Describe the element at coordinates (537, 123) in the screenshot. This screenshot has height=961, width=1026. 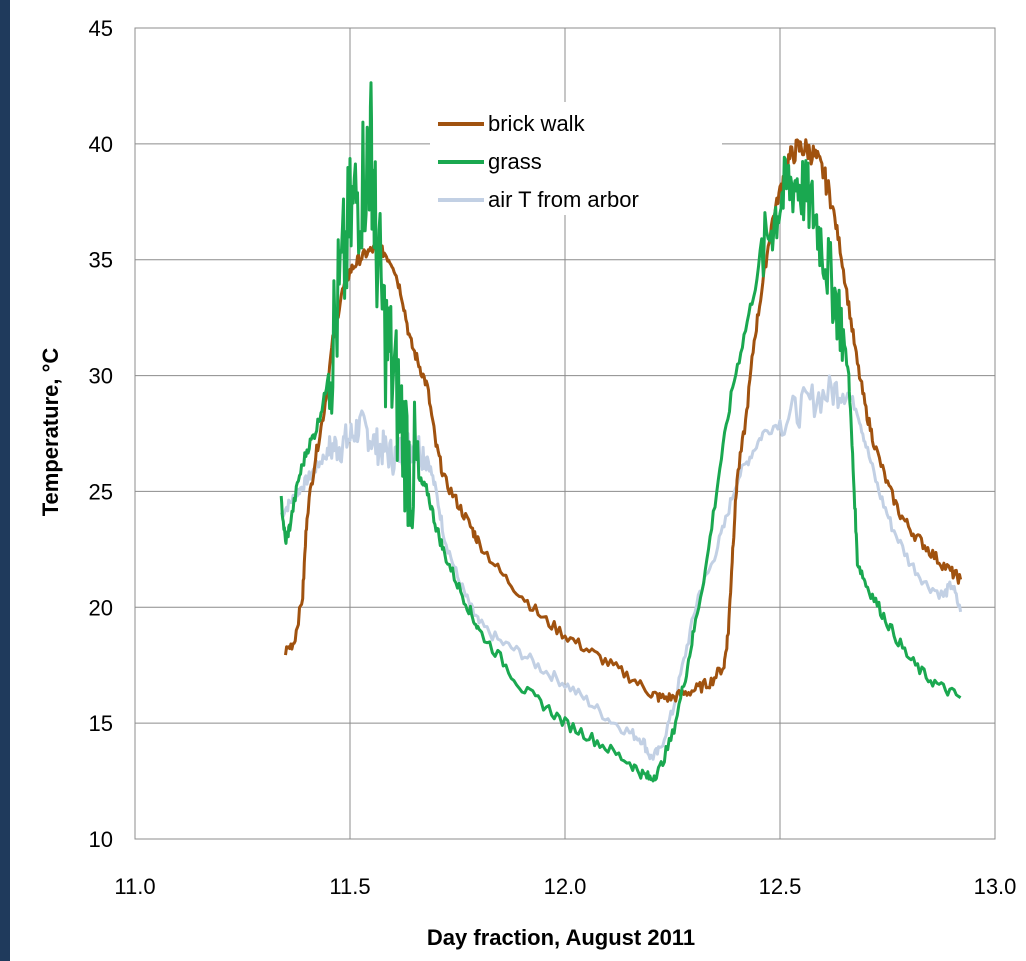
I see `legend-label-brick-walk: brick walk` at that location.